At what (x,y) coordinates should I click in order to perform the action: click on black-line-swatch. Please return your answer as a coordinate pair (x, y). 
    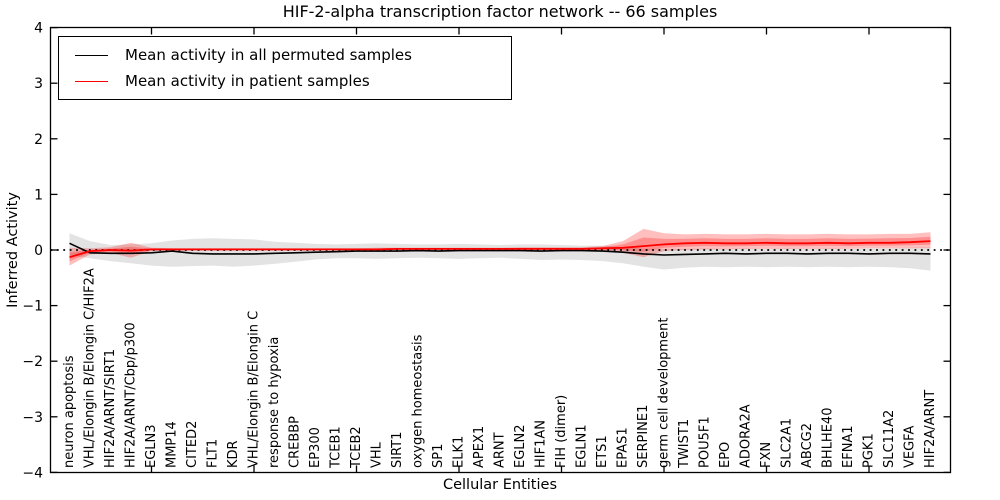
    Looking at the image, I should click on (91, 55).